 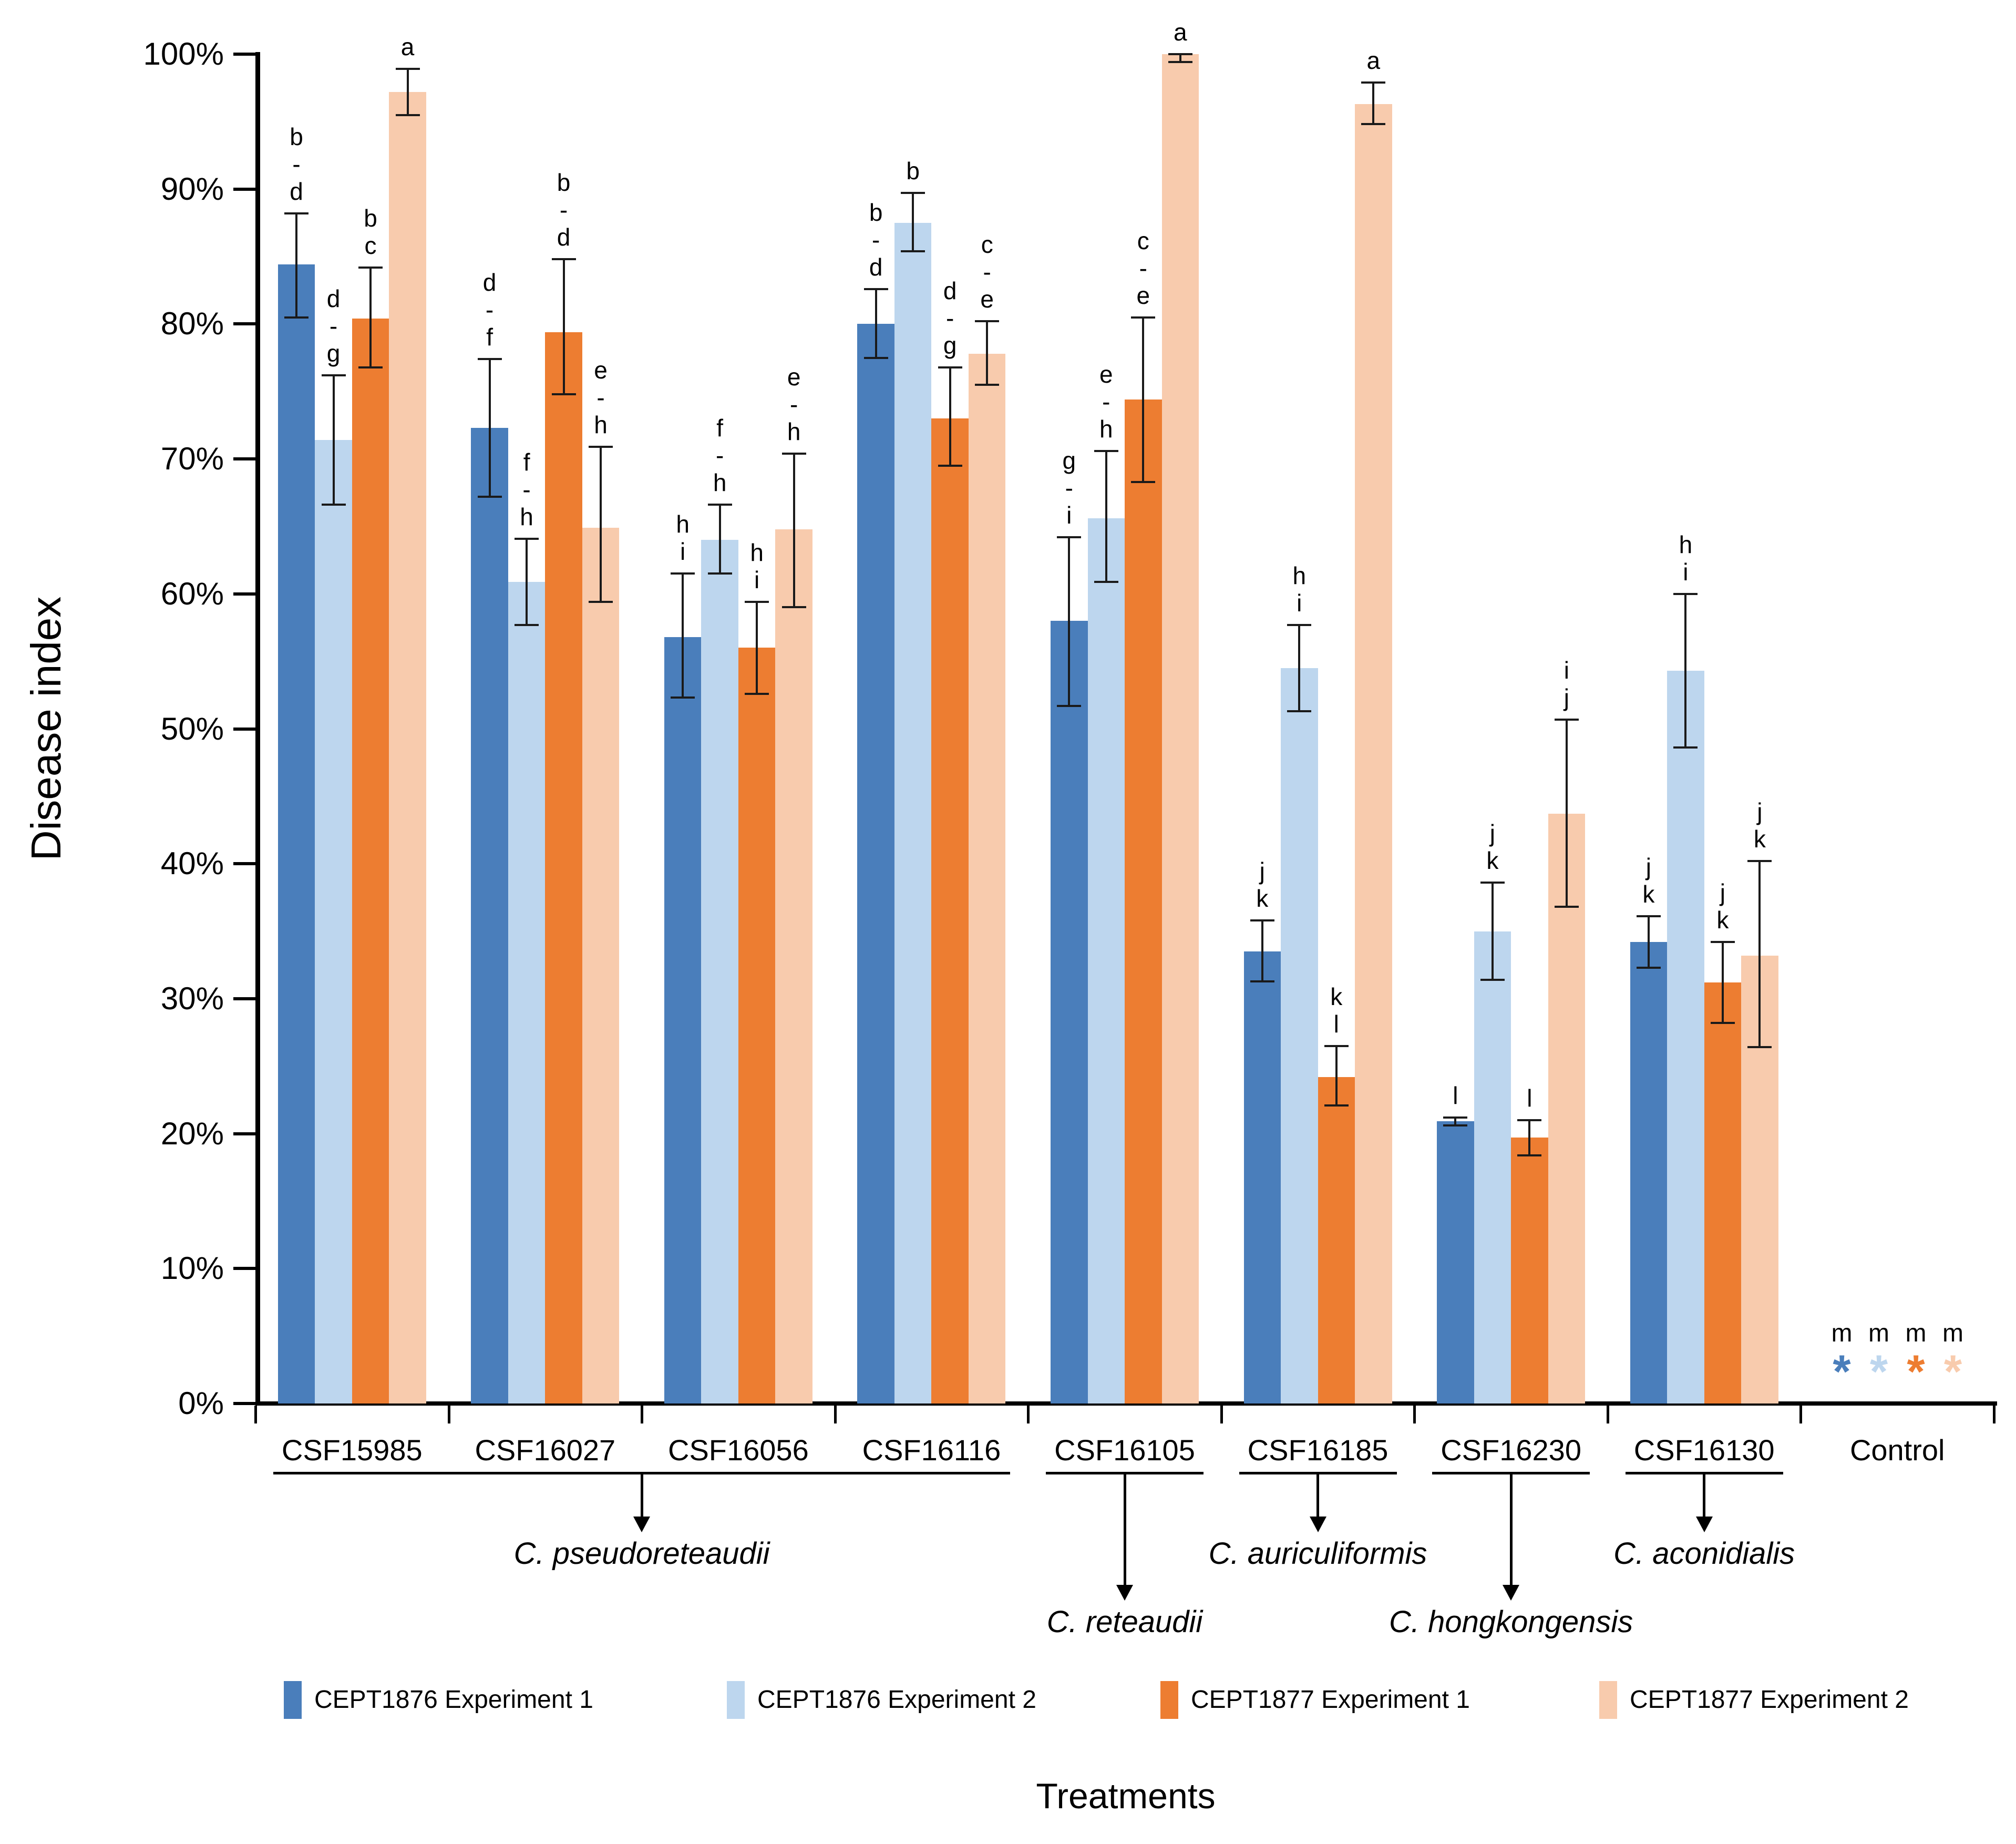 What do you see at coordinates (1126, 1796) in the screenshot?
I see `x-axis-title: Treatments` at bounding box center [1126, 1796].